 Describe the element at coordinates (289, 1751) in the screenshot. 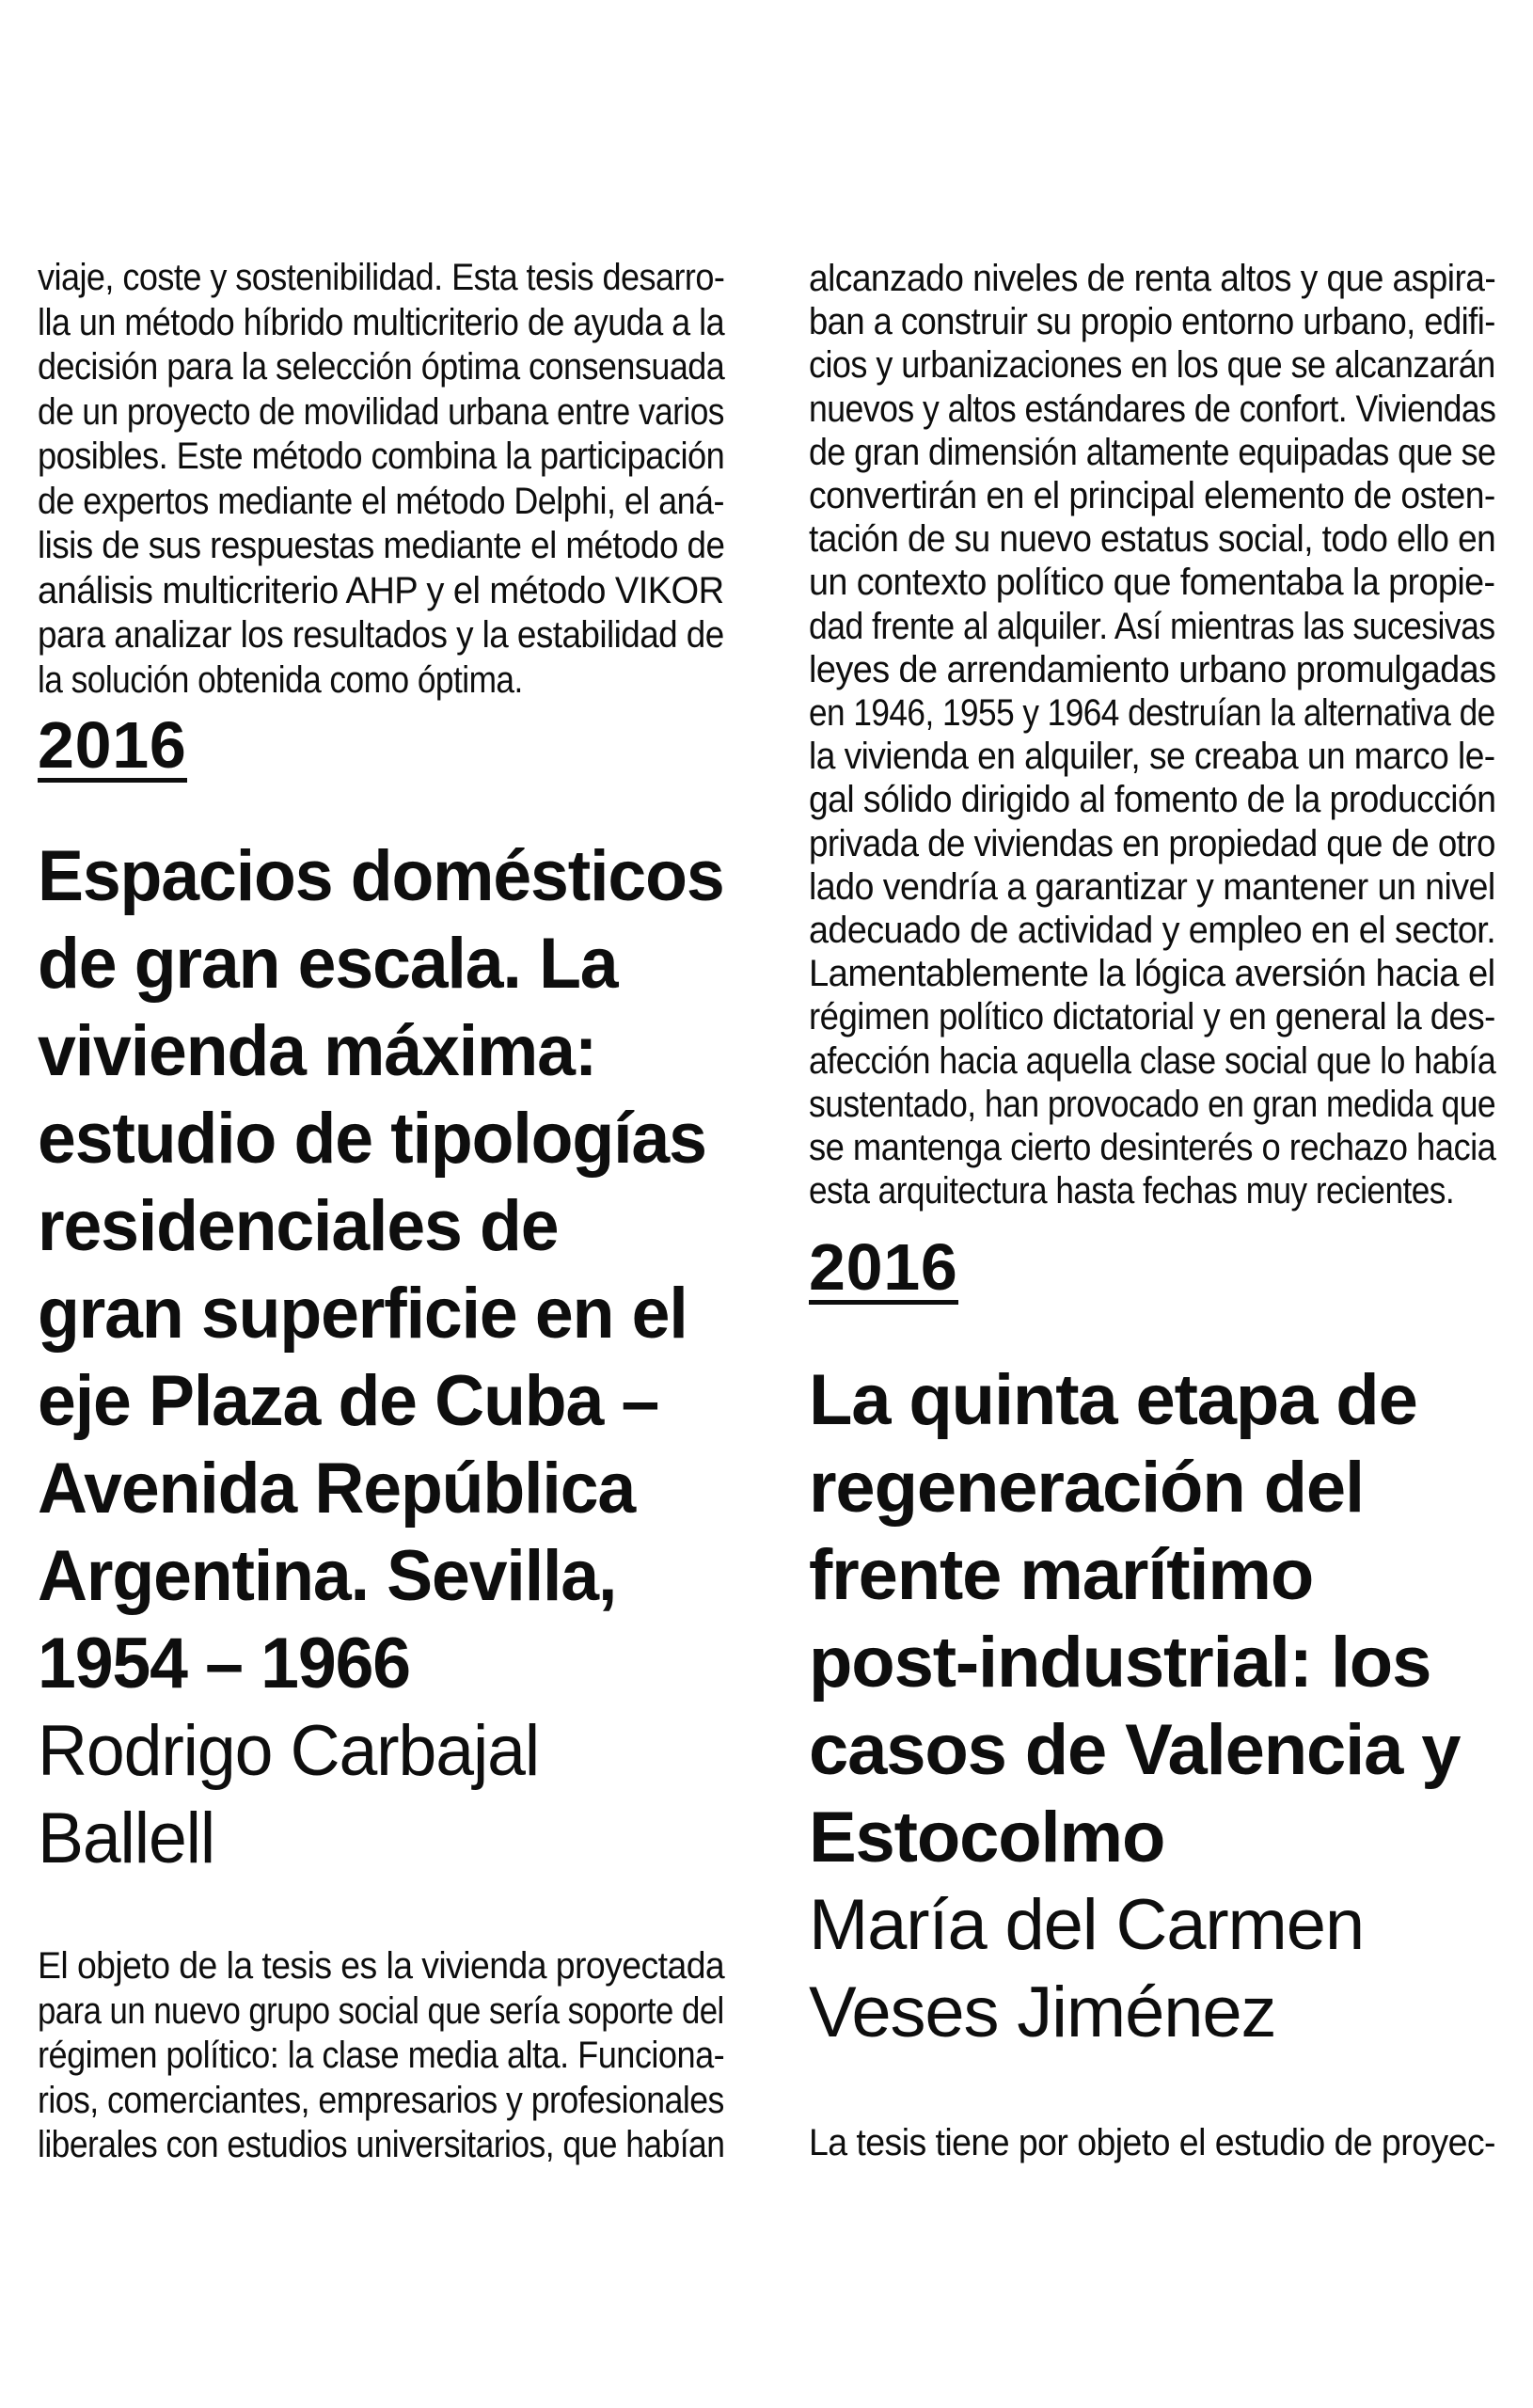

I see `text-line: Rodrigo Carbajal` at that location.